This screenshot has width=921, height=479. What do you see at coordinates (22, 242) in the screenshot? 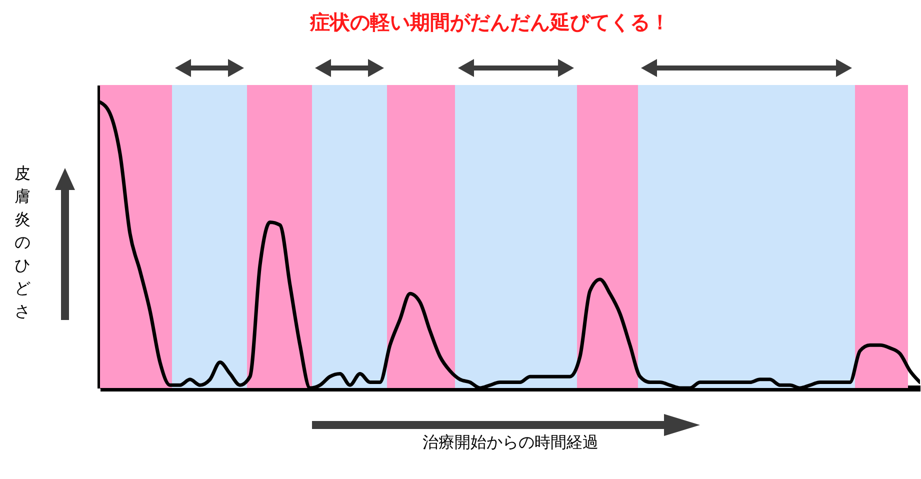
I see `y-axis-title: 皮膚炎のひどさ` at bounding box center [22, 242].